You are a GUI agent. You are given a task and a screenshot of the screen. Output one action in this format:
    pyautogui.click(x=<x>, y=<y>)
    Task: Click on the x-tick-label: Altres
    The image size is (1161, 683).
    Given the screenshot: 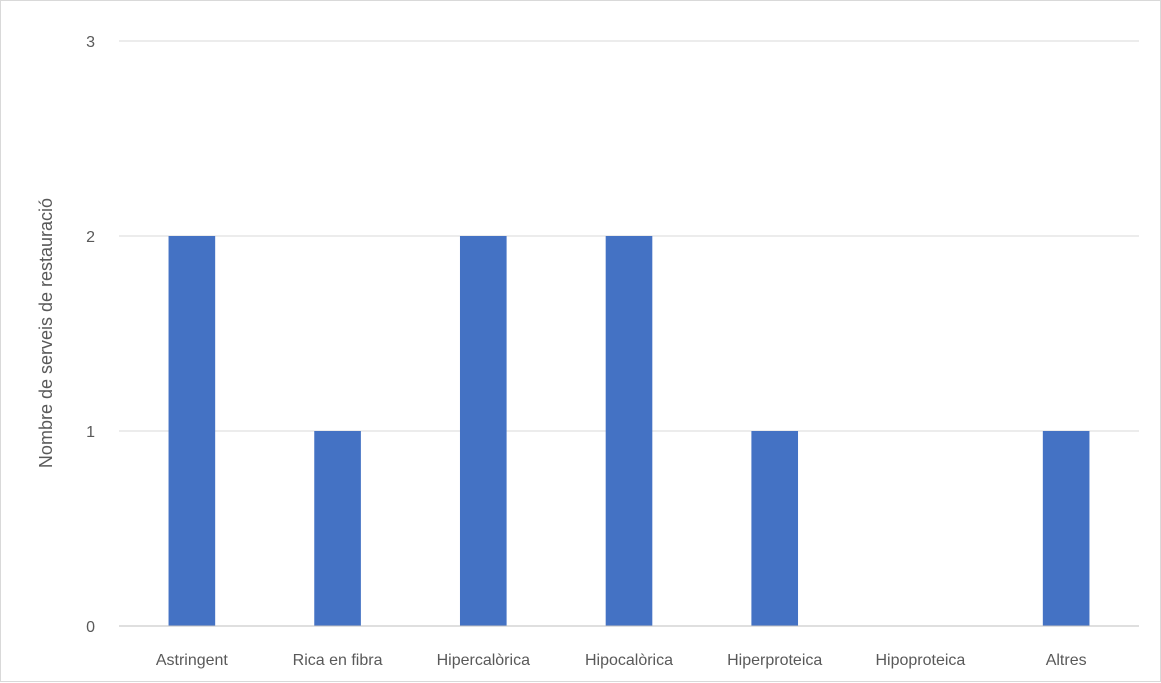 What is the action you would take?
    pyautogui.click(x=1066, y=660)
    